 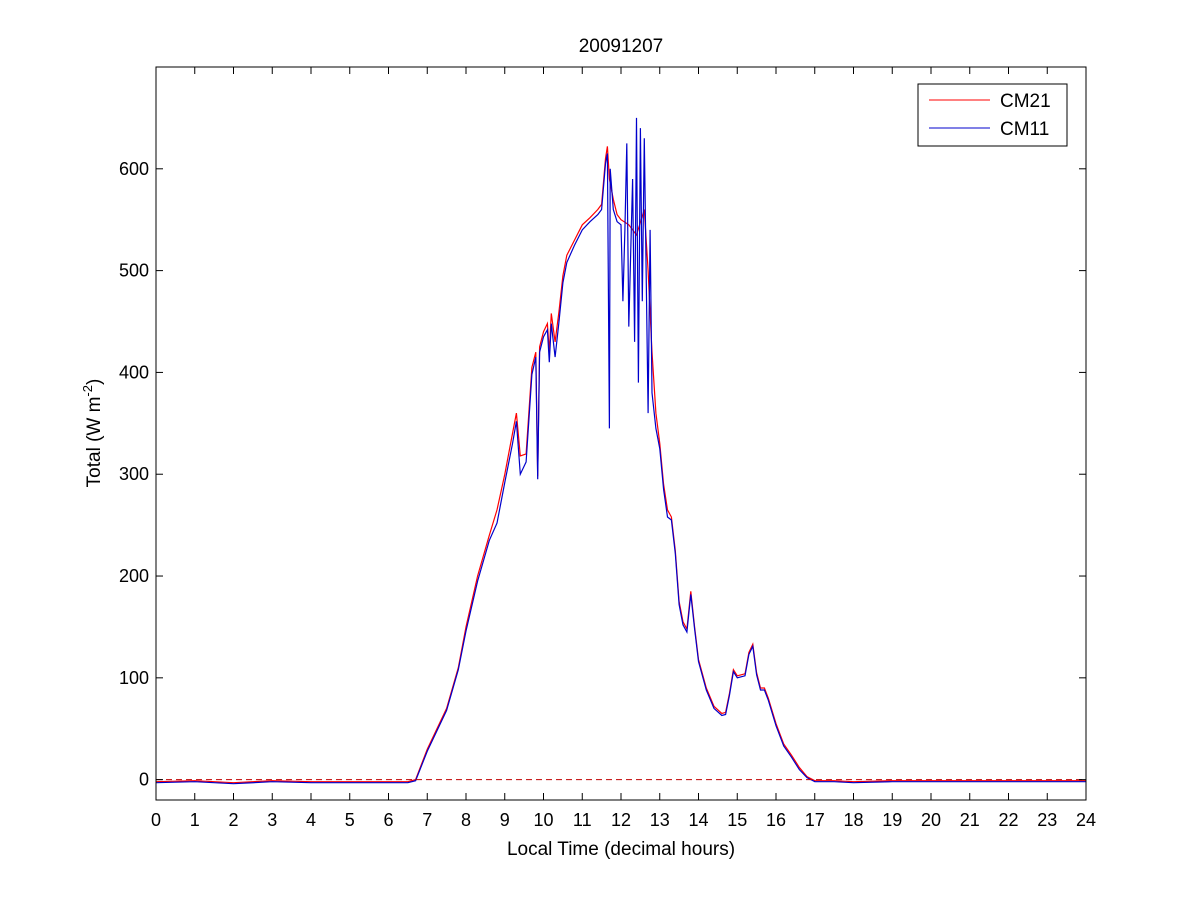 What do you see at coordinates (134, 576) in the screenshot?
I see `y-tick-label: 200` at bounding box center [134, 576].